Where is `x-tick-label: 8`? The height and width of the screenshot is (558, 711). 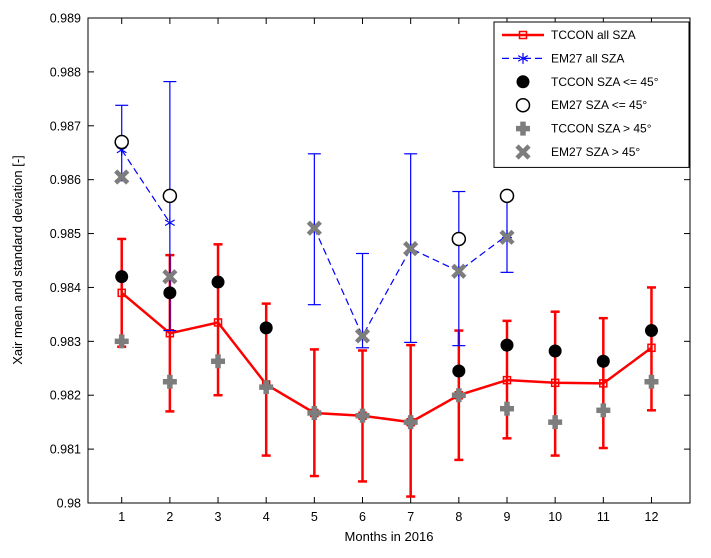
x-tick-label: 8 is located at coordinates (458, 517).